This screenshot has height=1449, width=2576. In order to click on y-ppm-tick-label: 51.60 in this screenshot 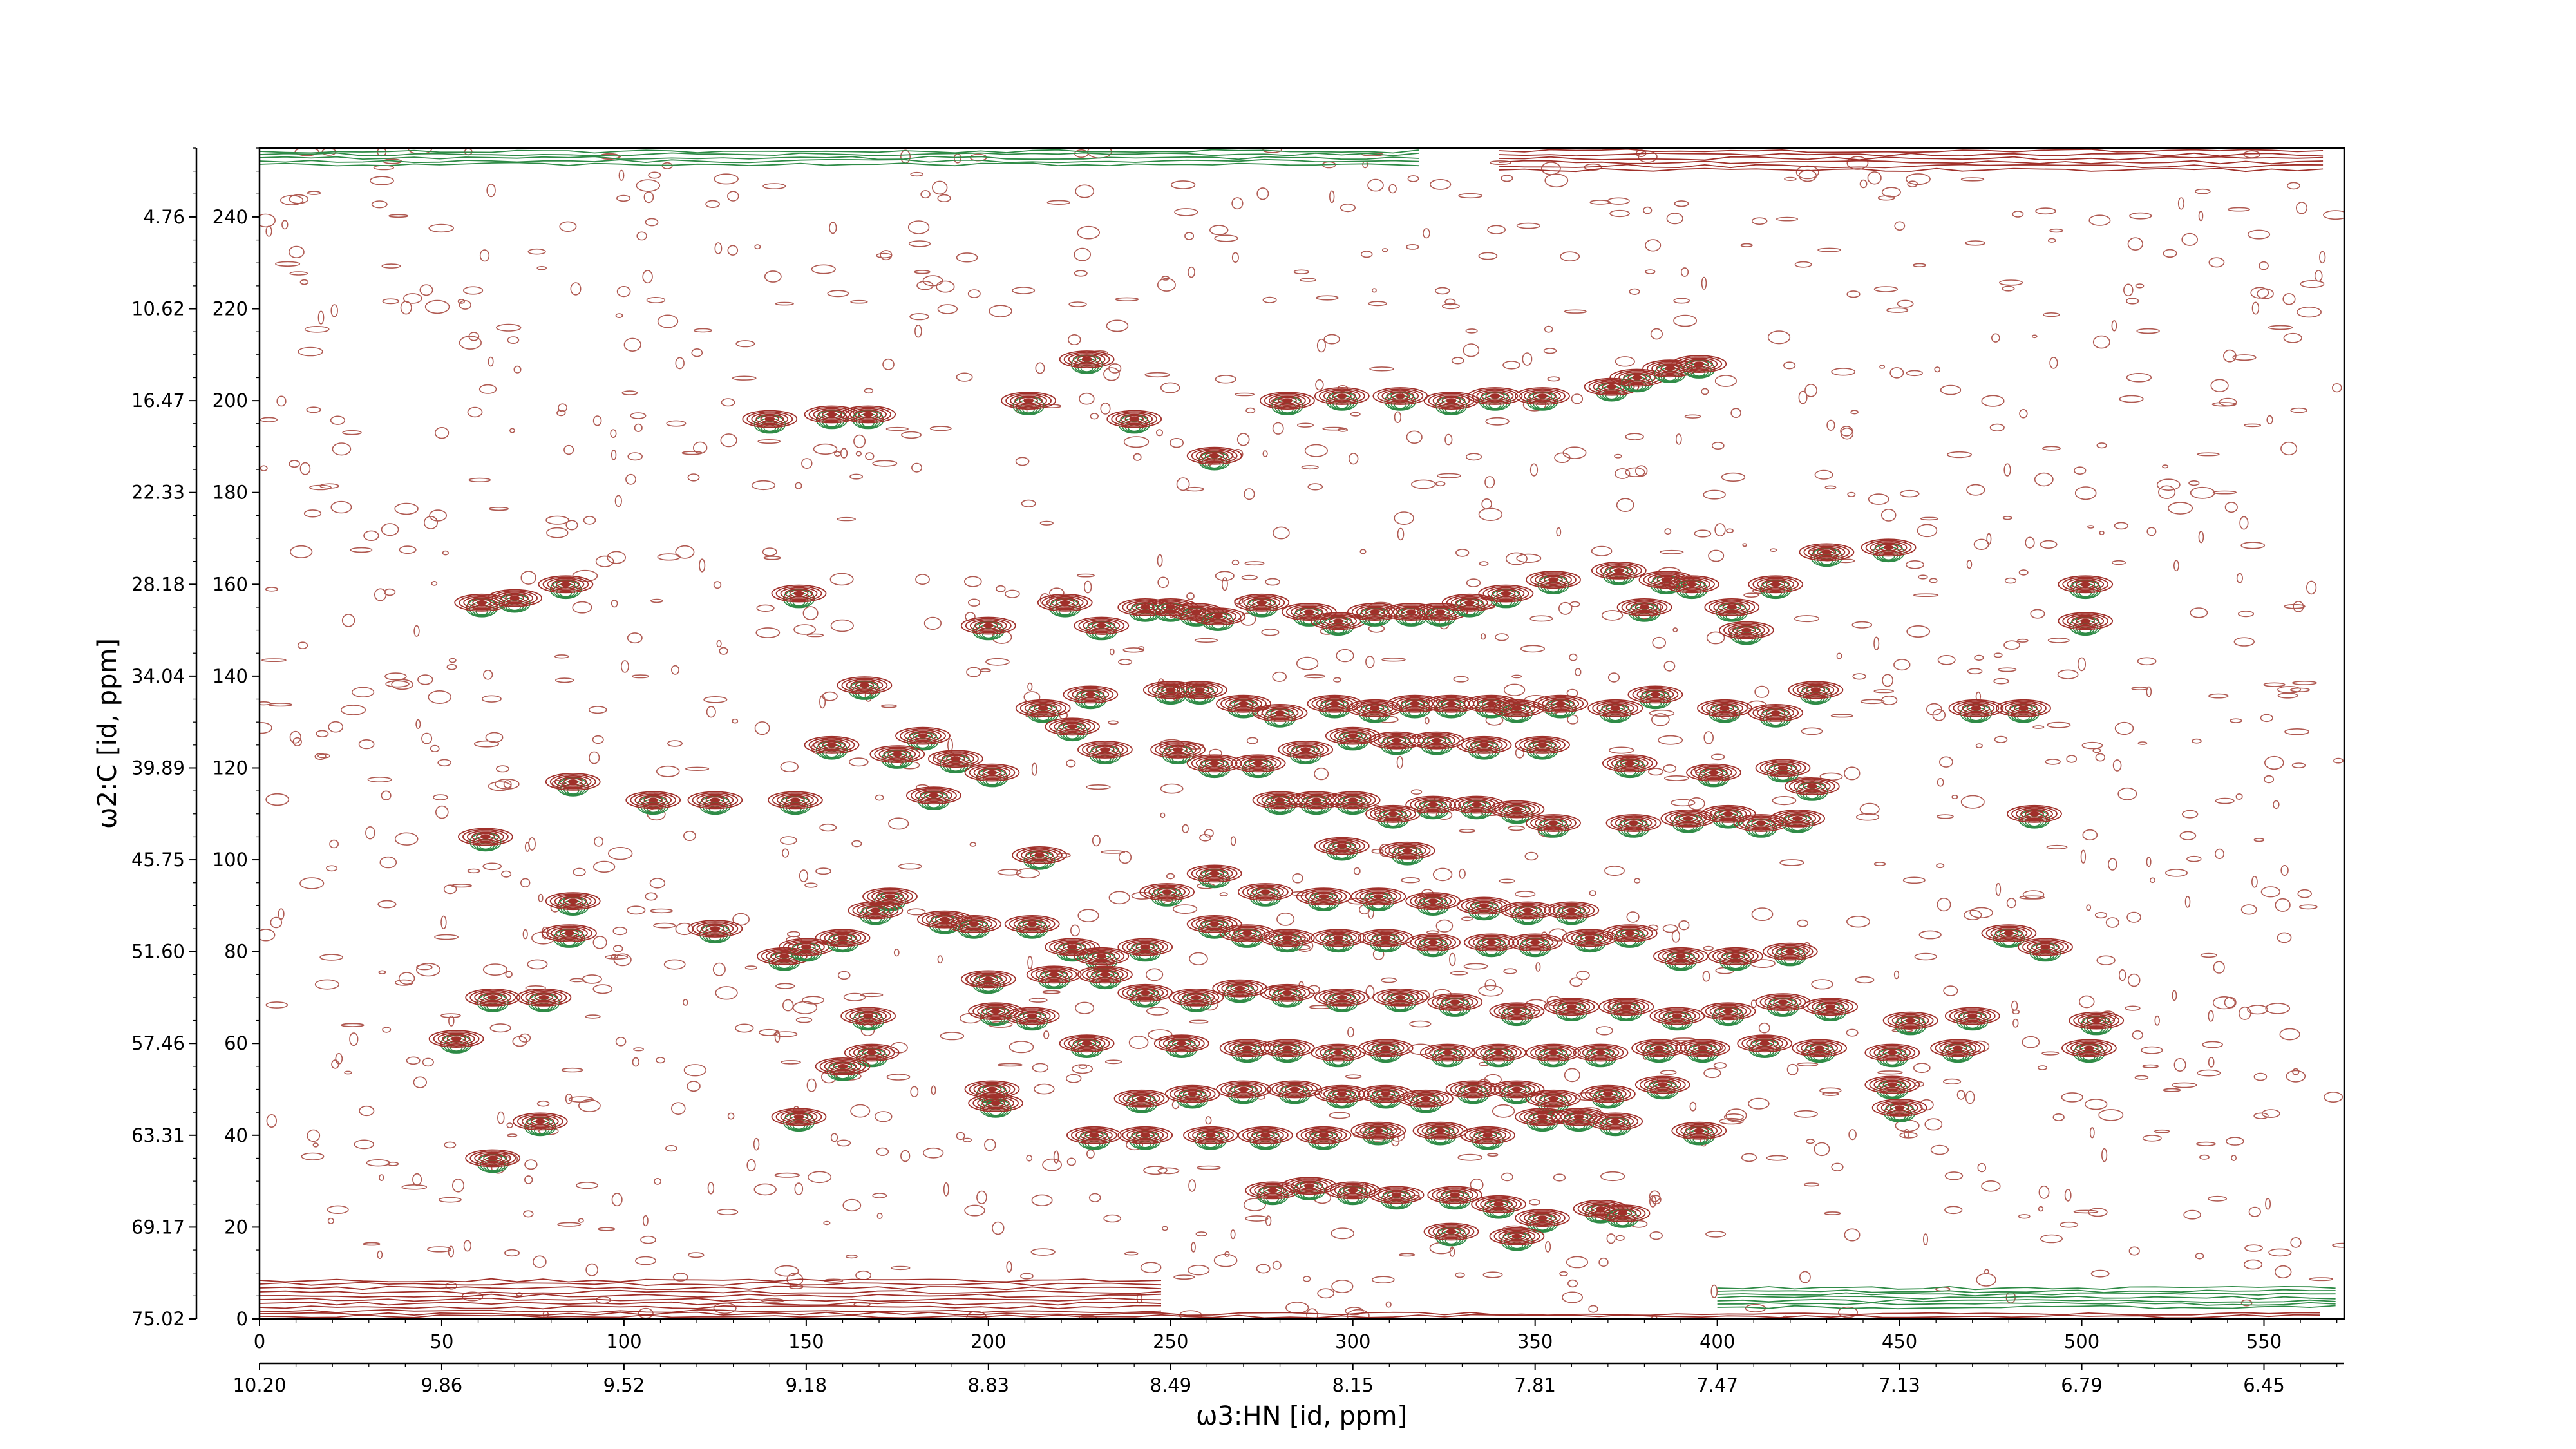, I will do `click(158, 952)`.